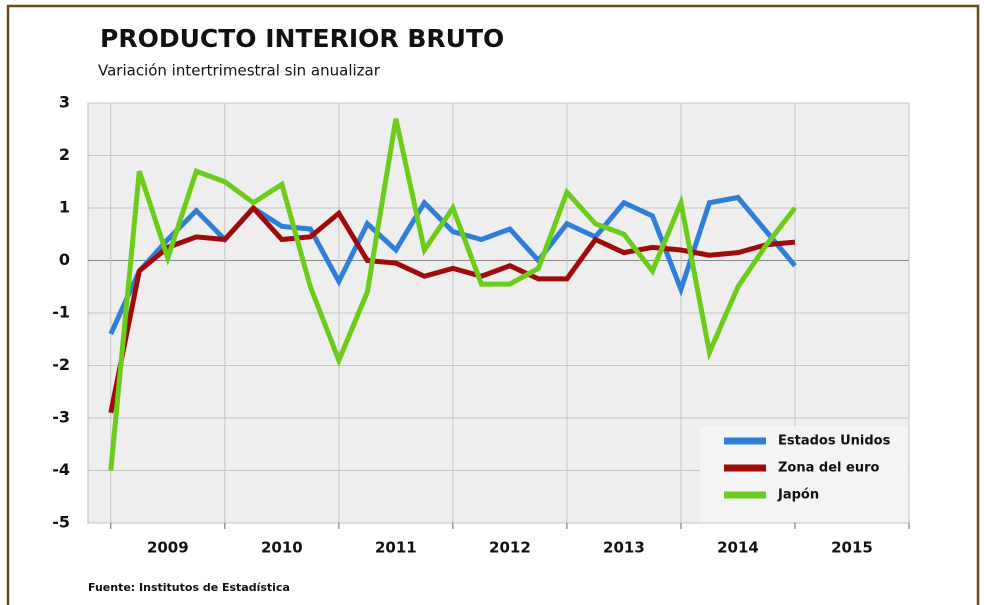 Image resolution: width=984 pixels, height=605 pixels. Describe the element at coordinates (64, 154) in the screenshot. I see `y-tick-label: 2` at that location.